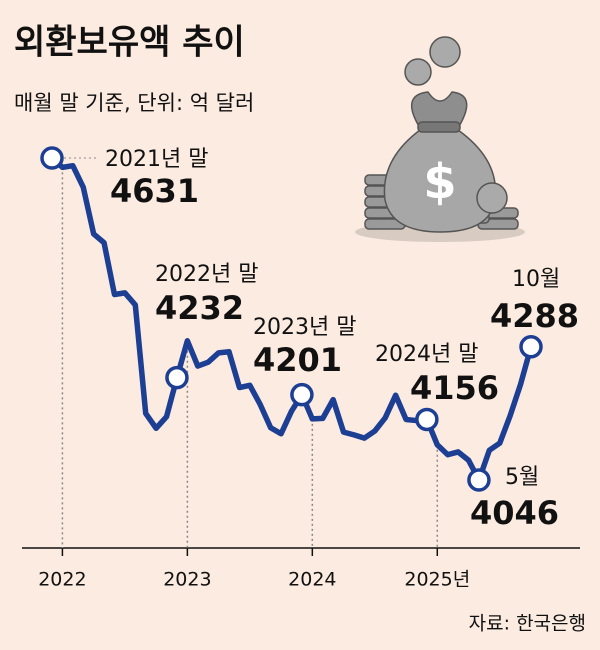  What do you see at coordinates (156, 159) in the screenshot?
I see `annotation-label: 2021년 말` at bounding box center [156, 159].